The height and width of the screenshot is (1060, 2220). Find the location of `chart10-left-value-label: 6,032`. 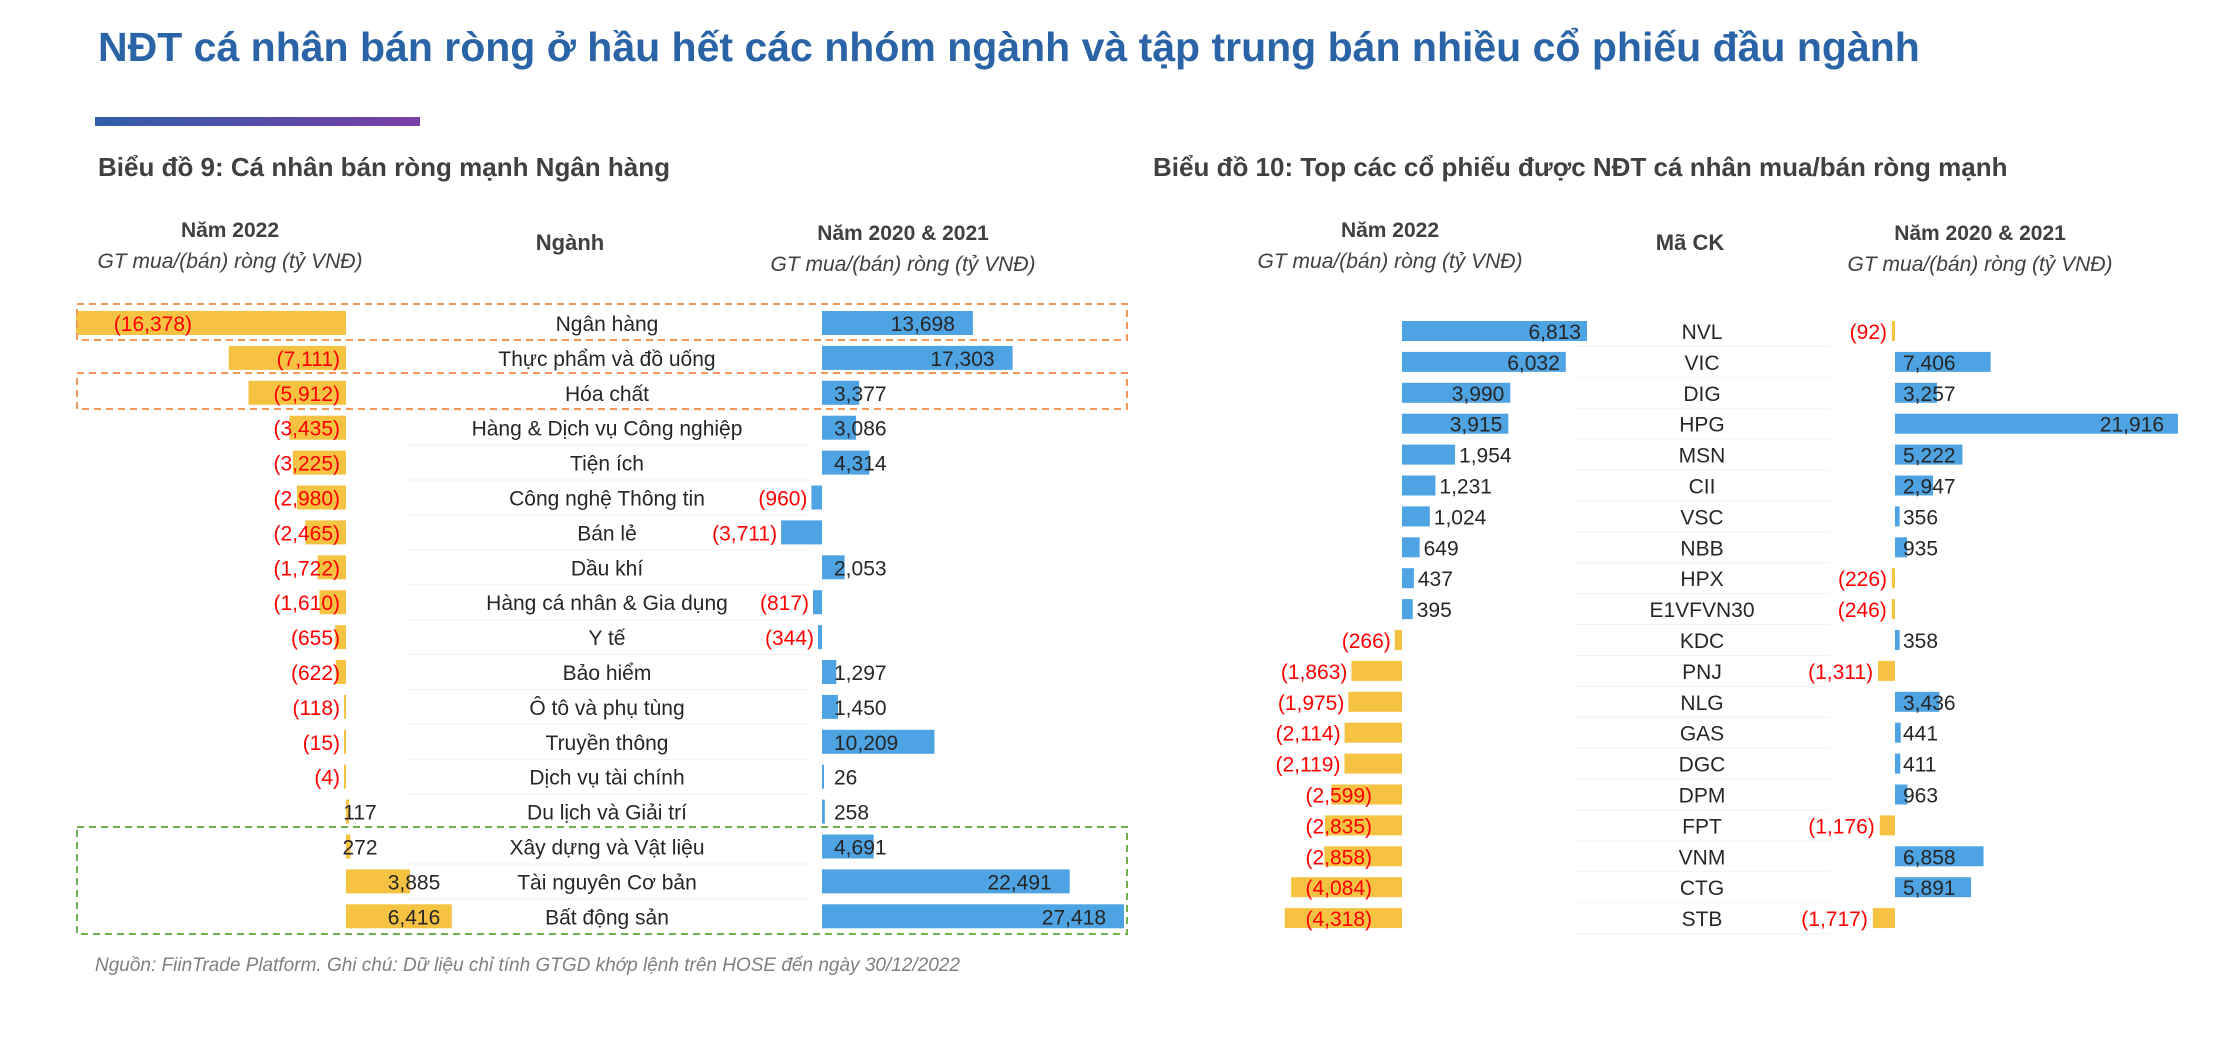

chart10-left-value-label: 6,032 is located at coordinates (1533, 363).